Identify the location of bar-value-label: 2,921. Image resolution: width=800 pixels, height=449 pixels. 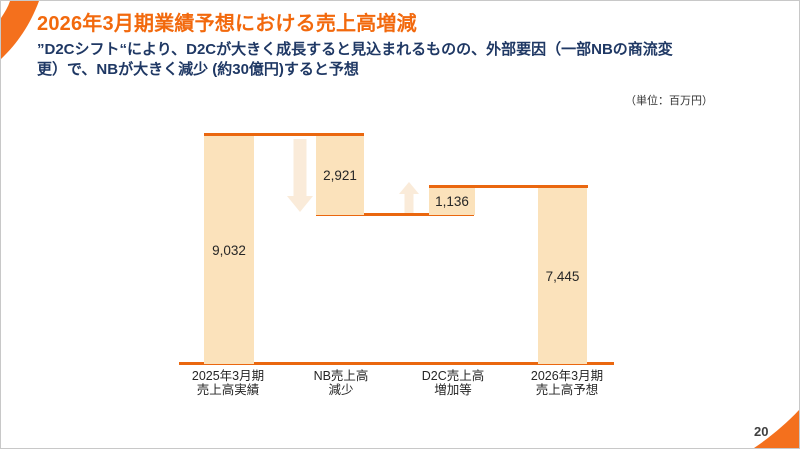
(340, 175).